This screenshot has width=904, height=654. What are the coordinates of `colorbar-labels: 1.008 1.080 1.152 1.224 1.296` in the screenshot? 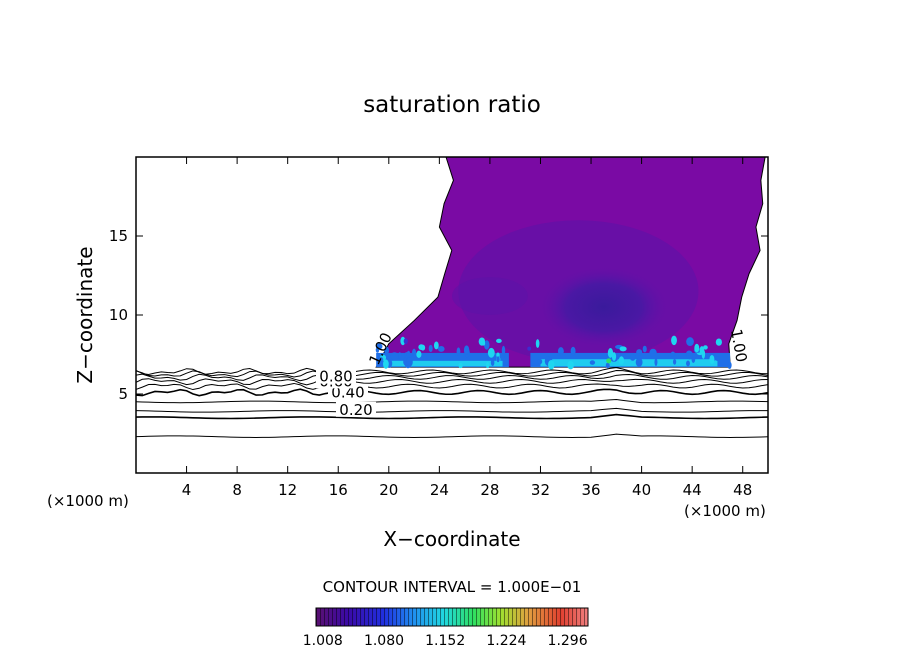 It's located at (445, 641).